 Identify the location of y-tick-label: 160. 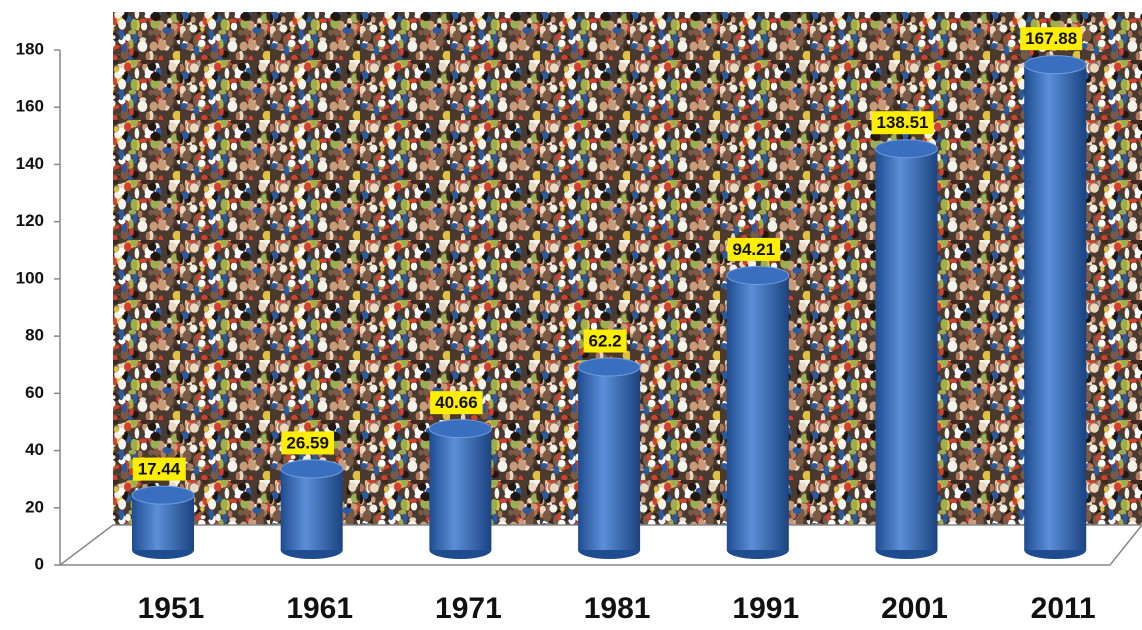
(30, 106).